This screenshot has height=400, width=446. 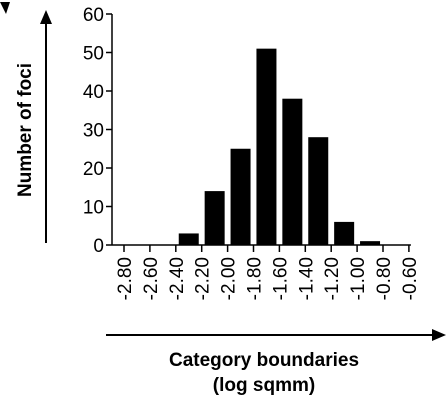 What do you see at coordinates (280, 278) in the screenshot?
I see `x-tick-label: -1.60` at bounding box center [280, 278].